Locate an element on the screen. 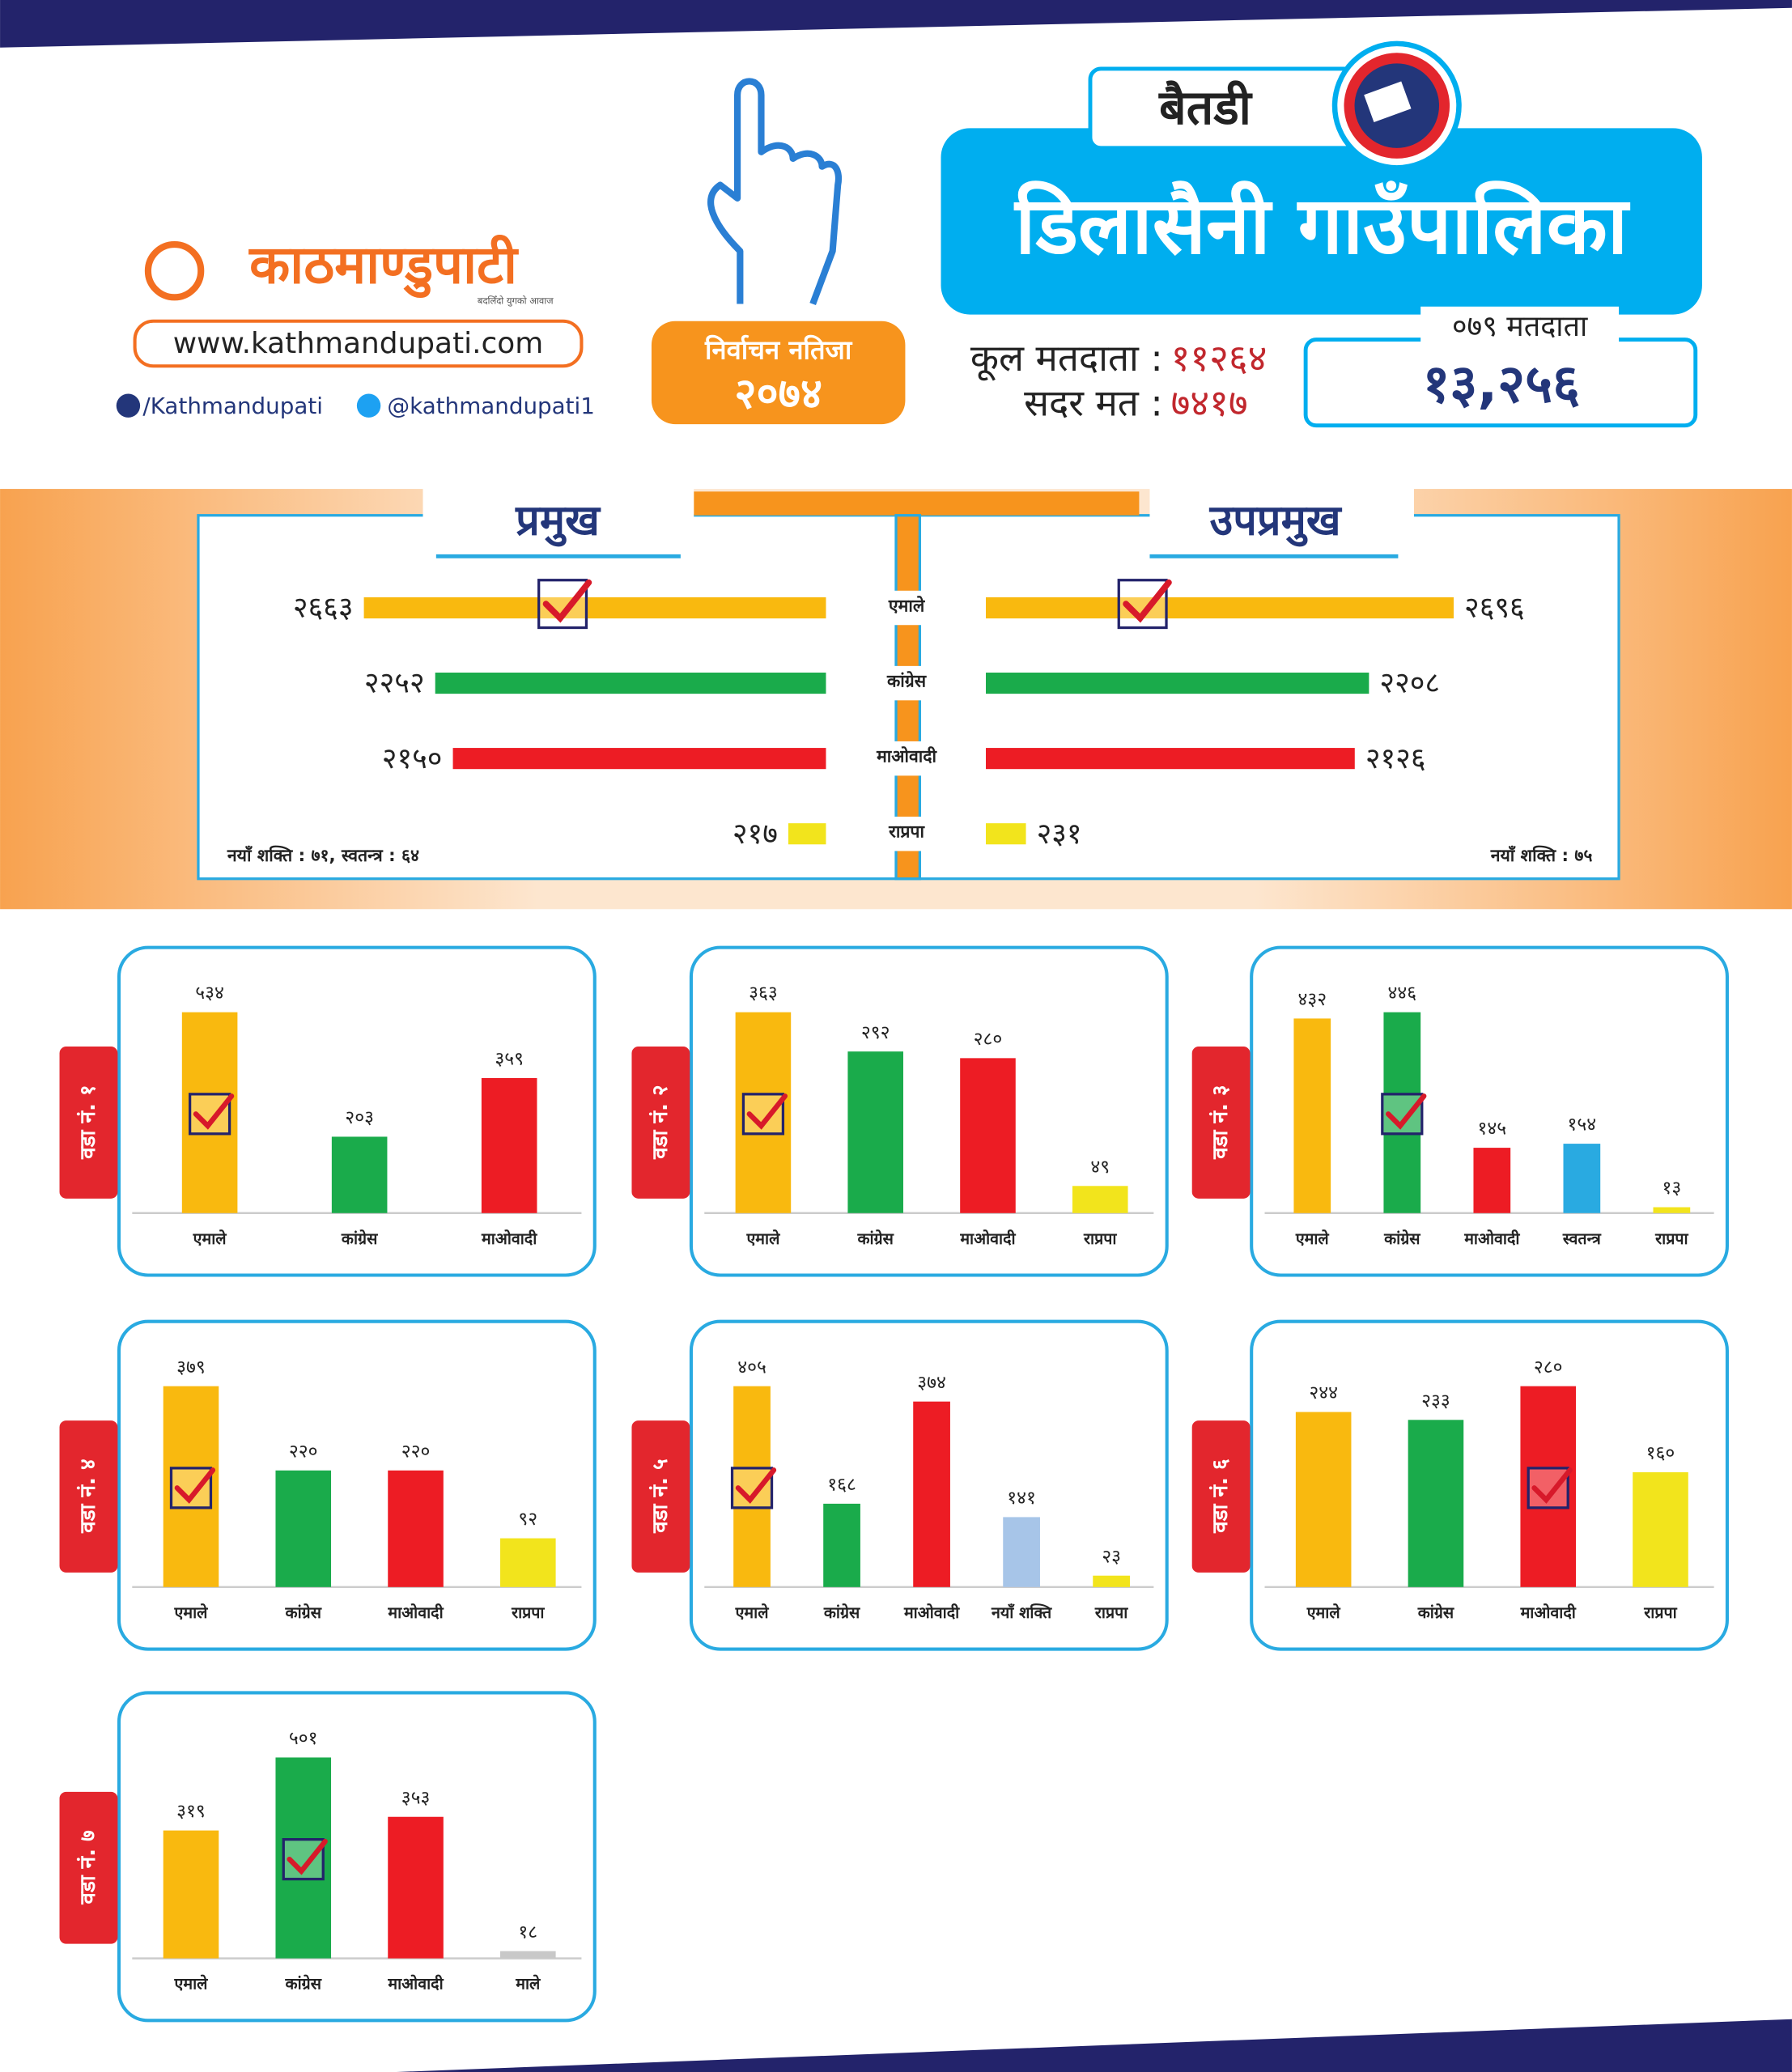 The image size is (1792, 2072). ward-title: वडा नं. ३ is located at coordinates (1220, 1122).